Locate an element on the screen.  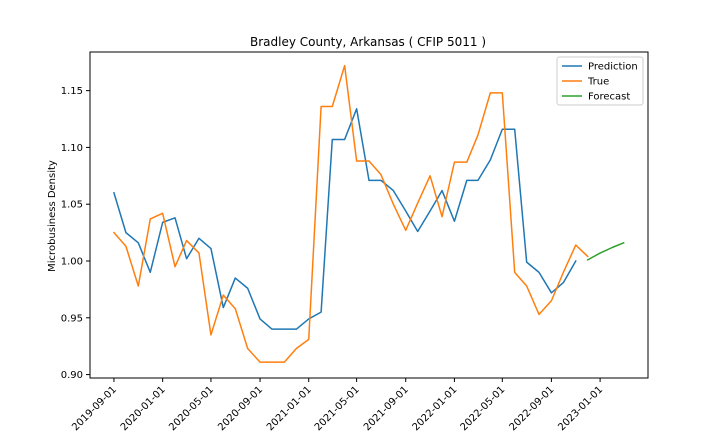
x-tick-label: 2020-09-01 is located at coordinates (240, 408).